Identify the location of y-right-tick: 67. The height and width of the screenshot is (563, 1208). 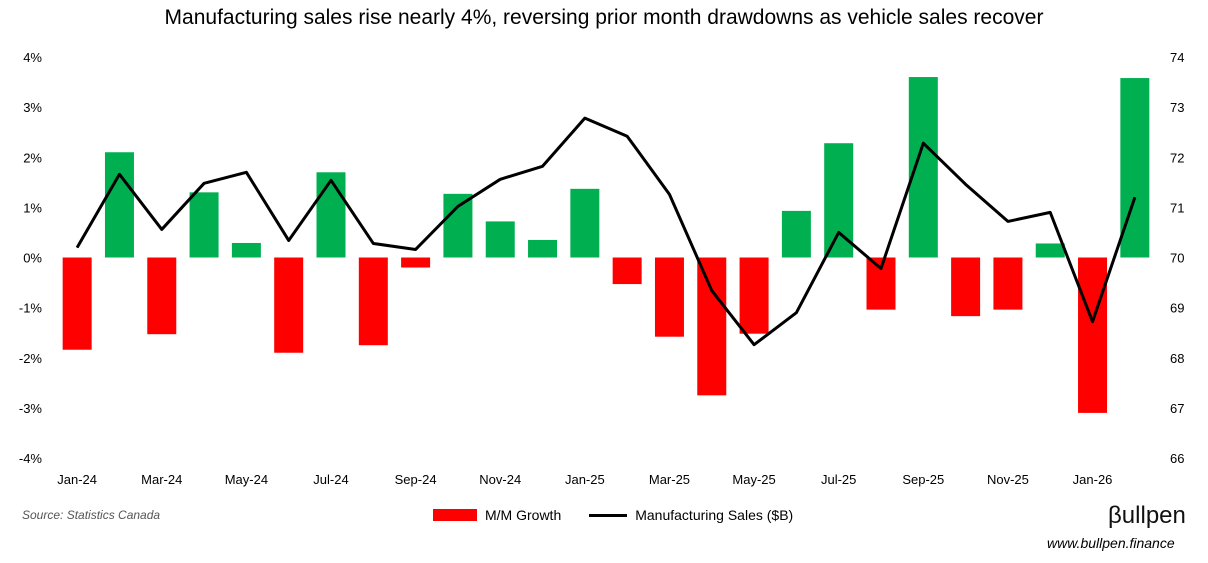
(1177, 408).